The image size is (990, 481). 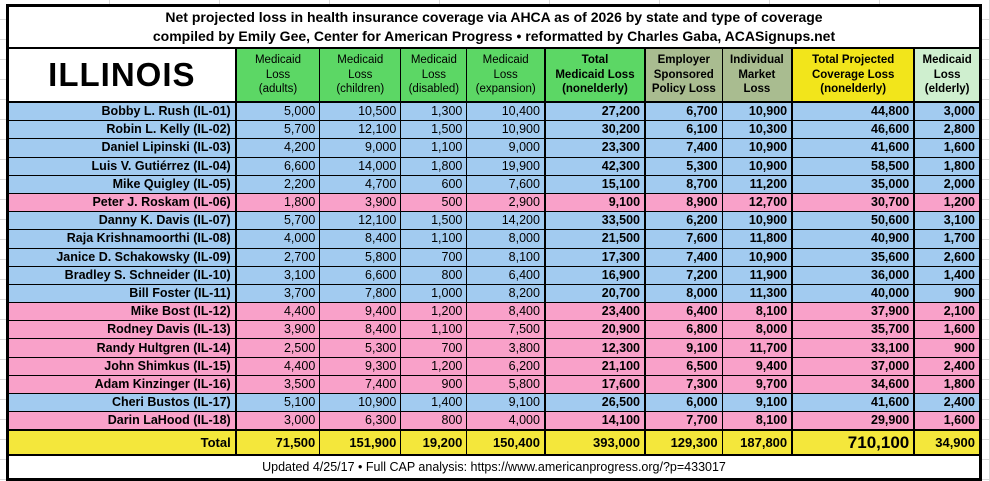 What do you see at coordinates (121, 293) in the screenshot?
I see `rep-name-cell: Bill Foster (IL-11)` at bounding box center [121, 293].